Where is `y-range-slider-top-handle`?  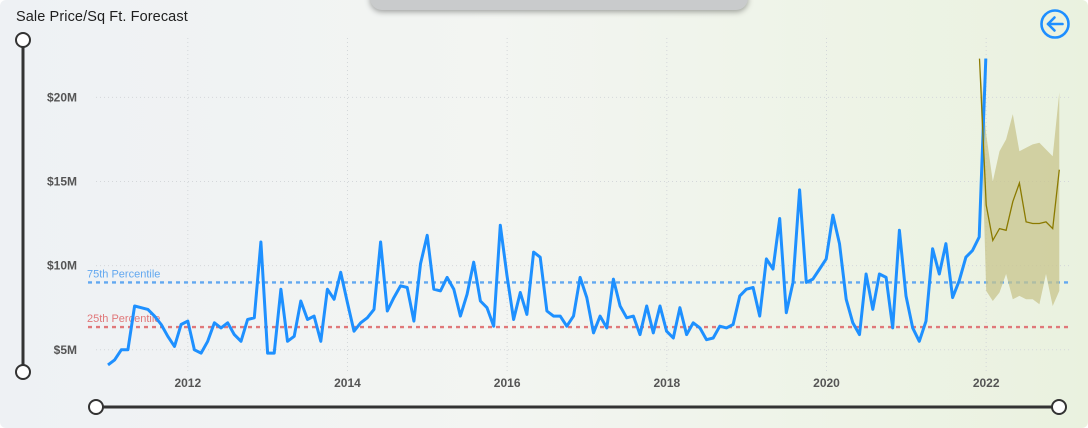
y-range-slider-top-handle is located at coordinates (23, 40).